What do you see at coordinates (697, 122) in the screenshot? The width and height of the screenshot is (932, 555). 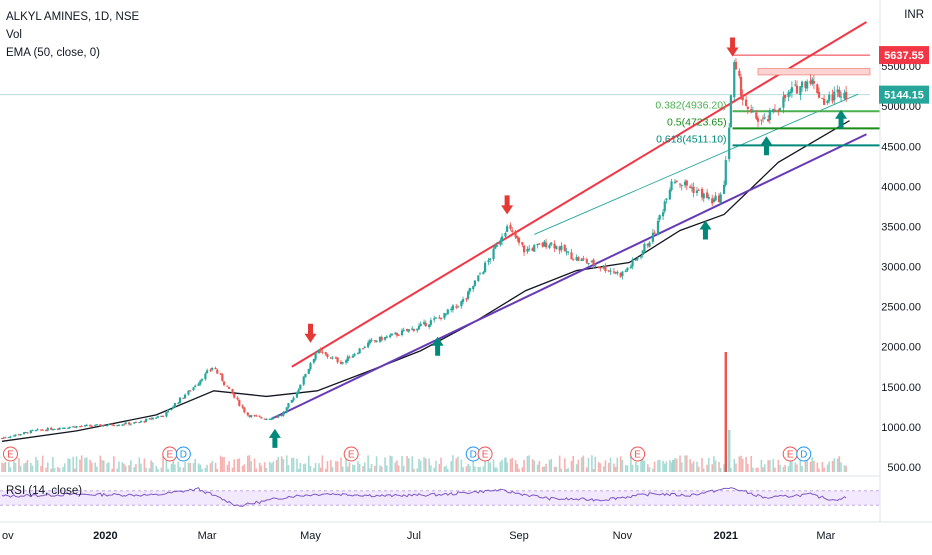 I see `fib-label: 0.5(4723.65)` at bounding box center [697, 122].